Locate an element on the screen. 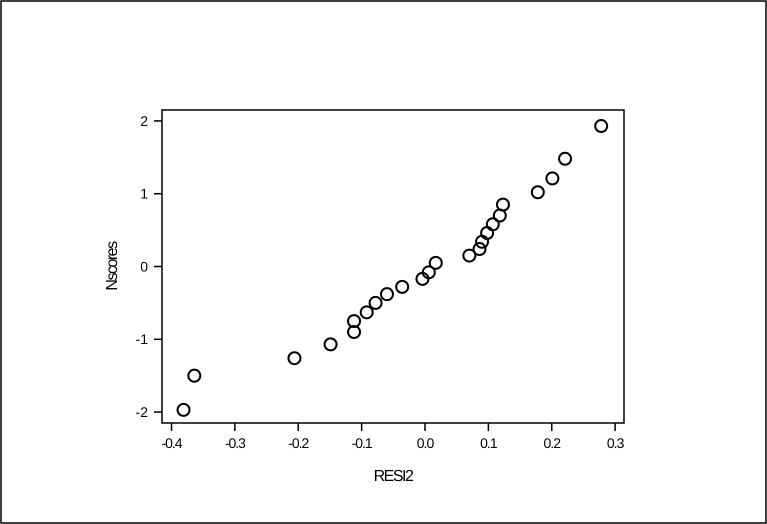 Image resolution: width=767 pixels, height=524 pixels. y-axis-title: Nscores is located at coordinates (112, 265).